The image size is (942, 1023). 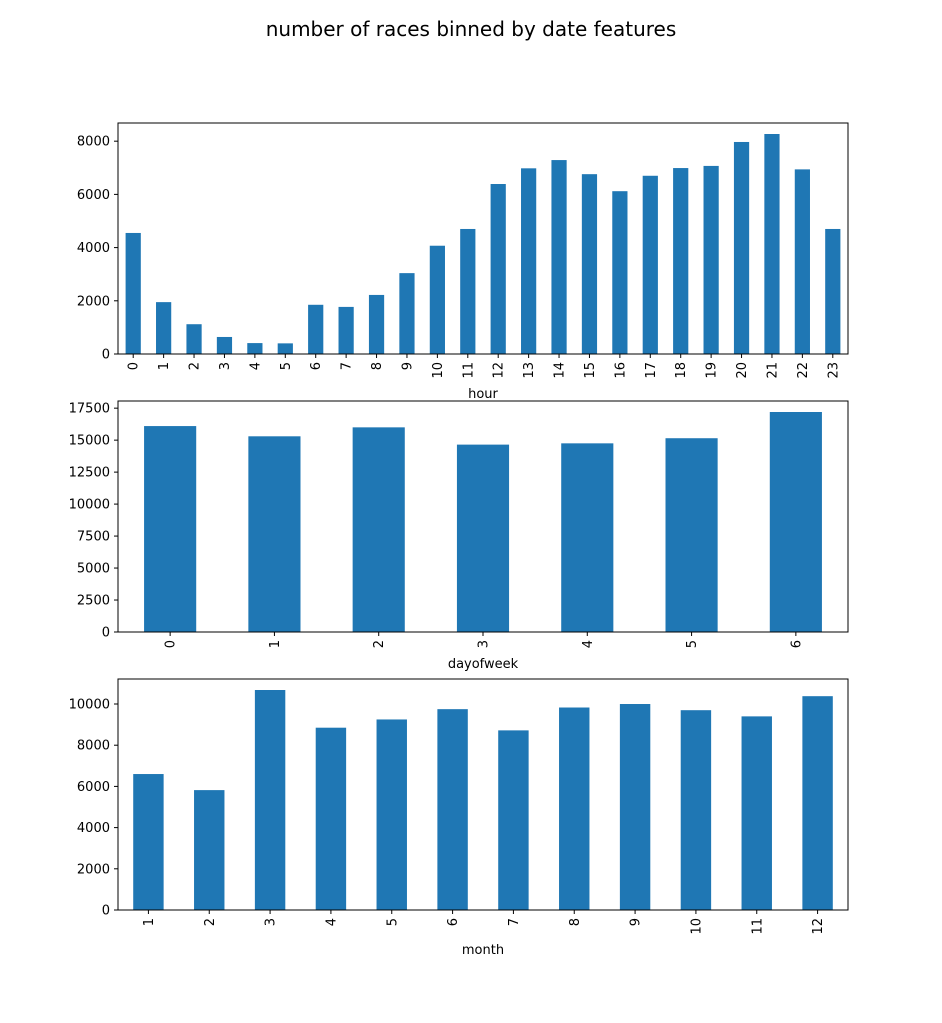 I want to click on hour-xtick-label: 9, so click(x=407, y=366).